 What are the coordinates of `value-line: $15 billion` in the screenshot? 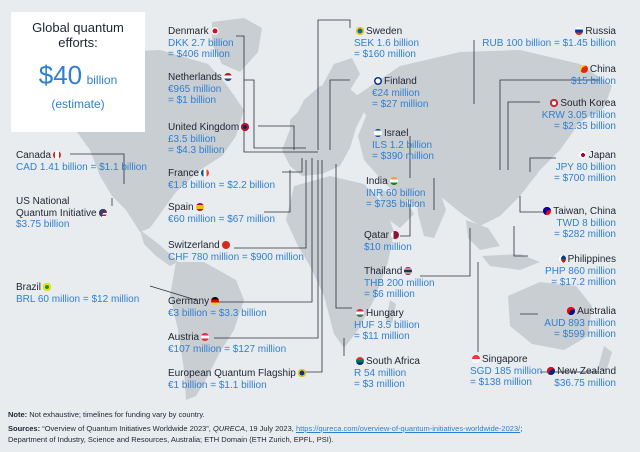 It's located at (593, 81).